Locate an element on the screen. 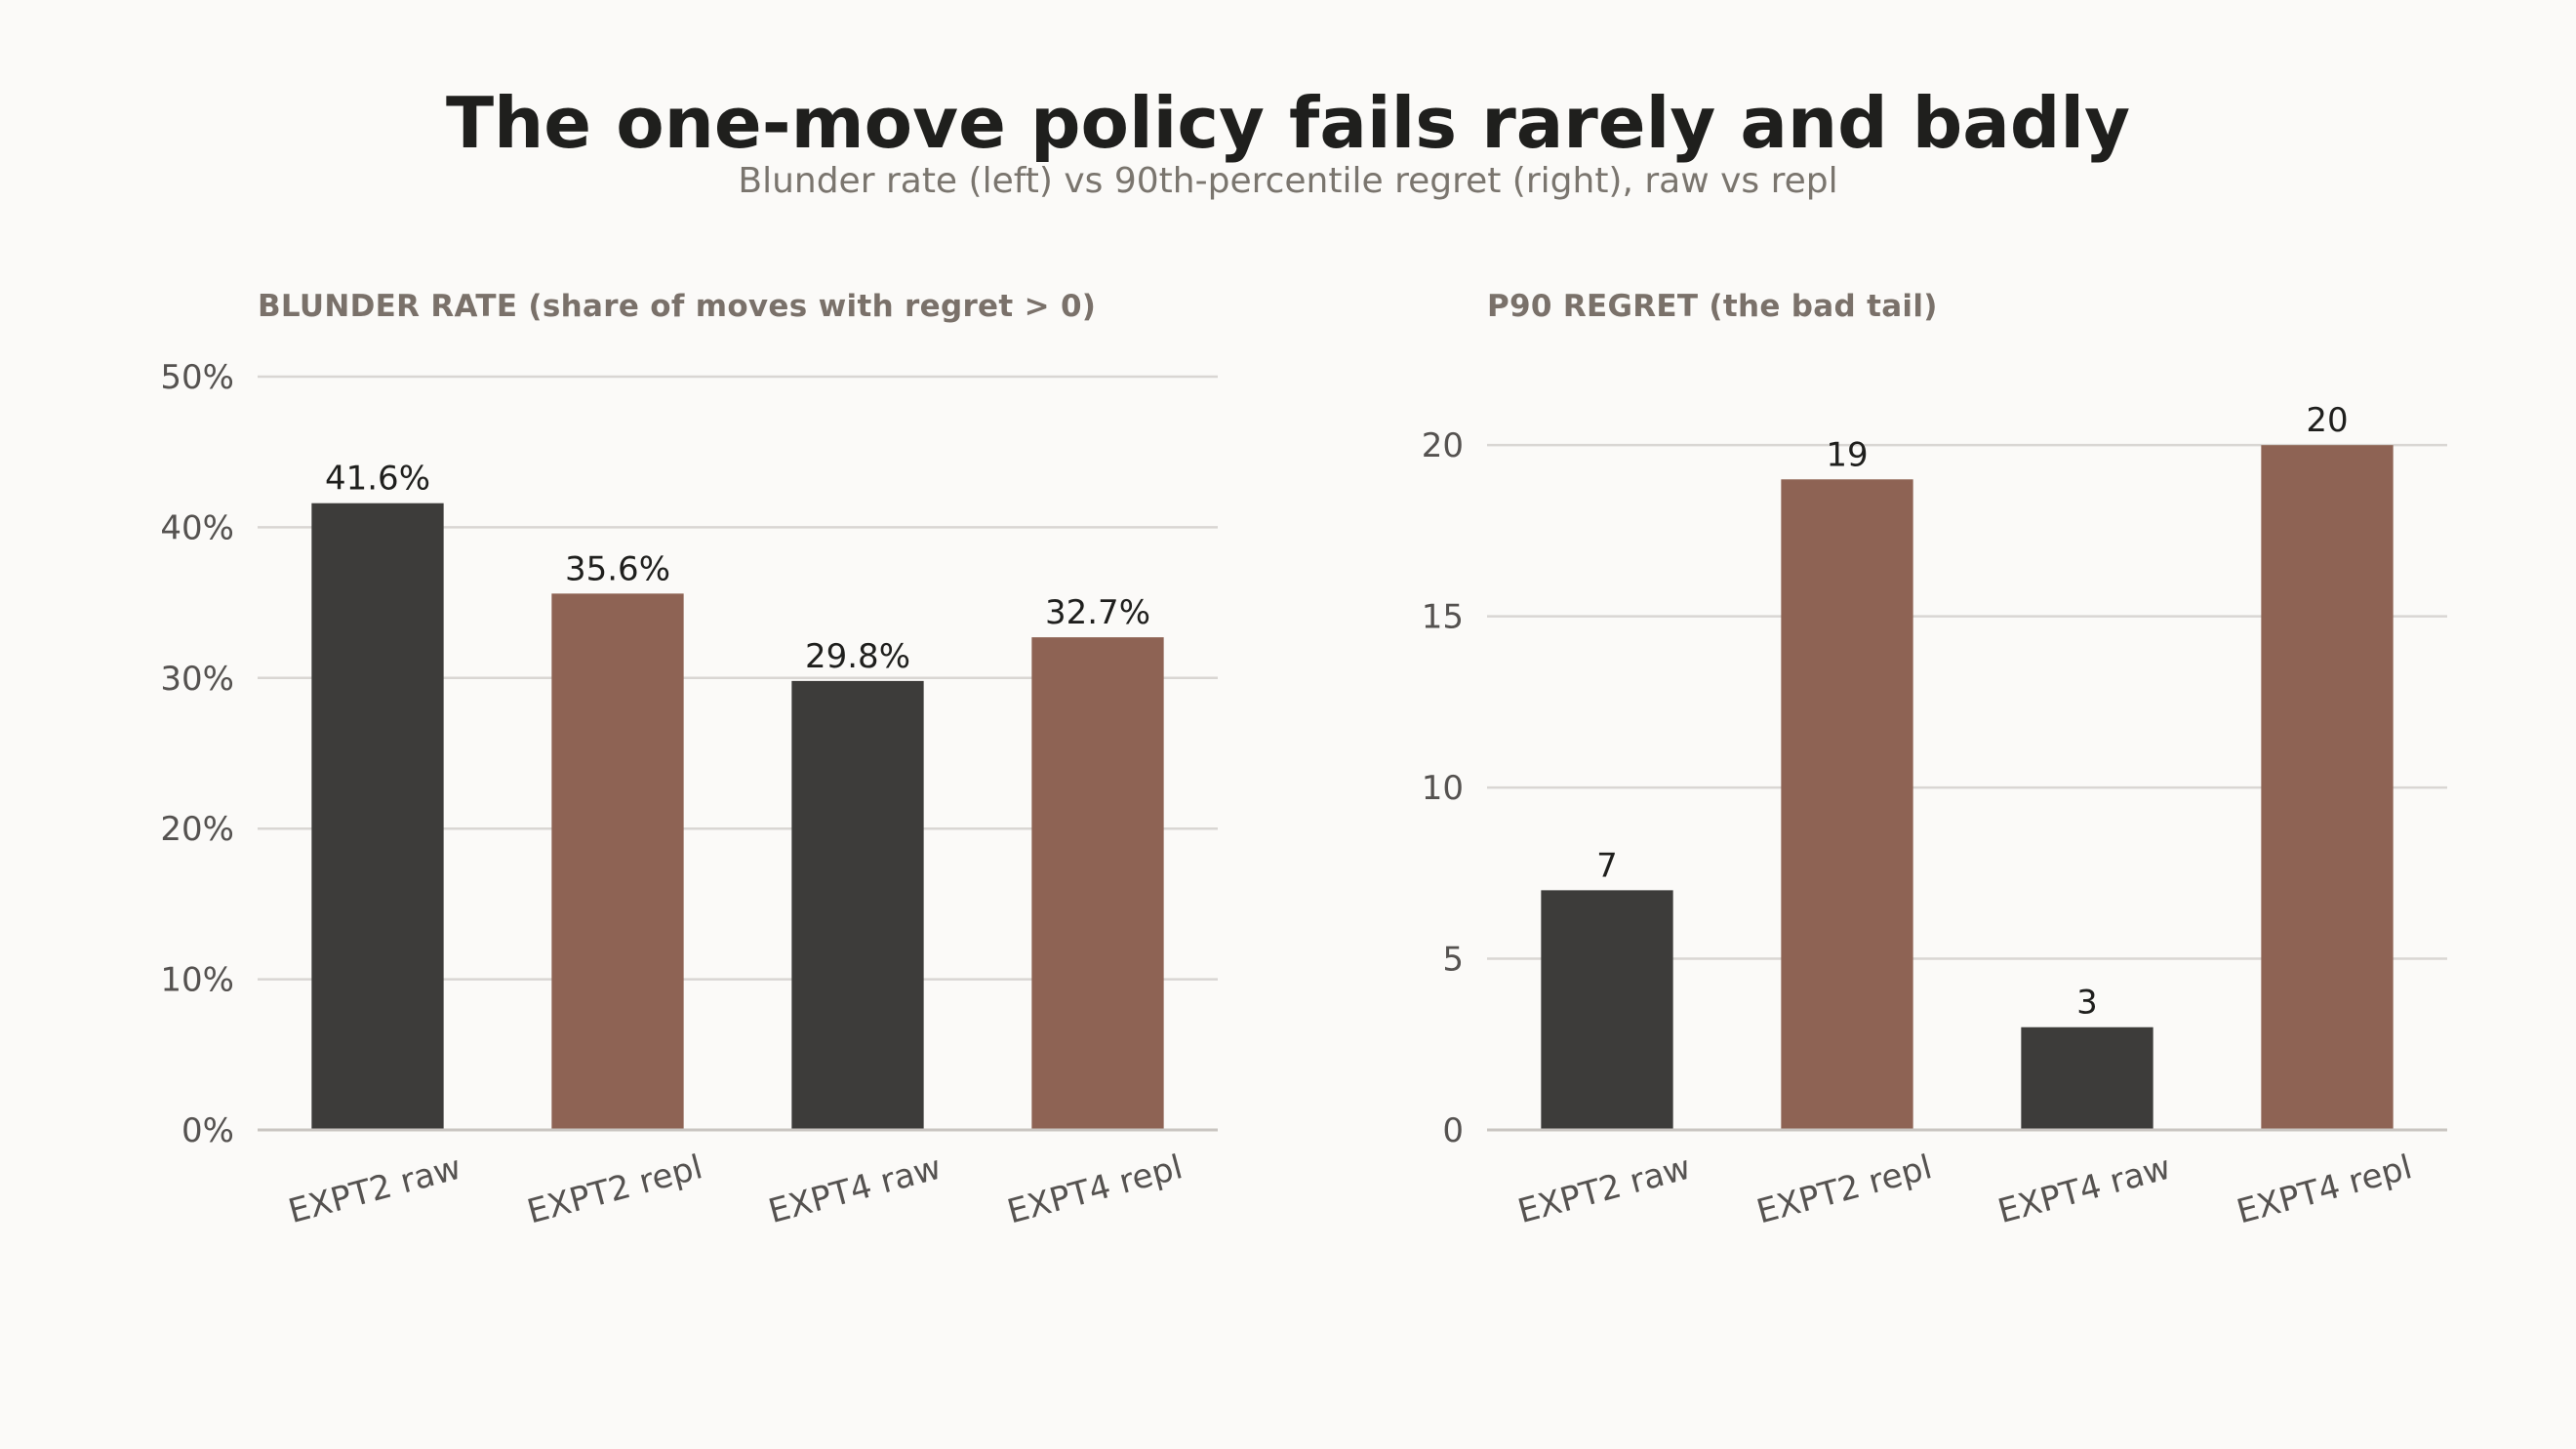 This screenshot has height=1449, width=2576. y-tick-label: 20% is located at coordinates (197, 829).